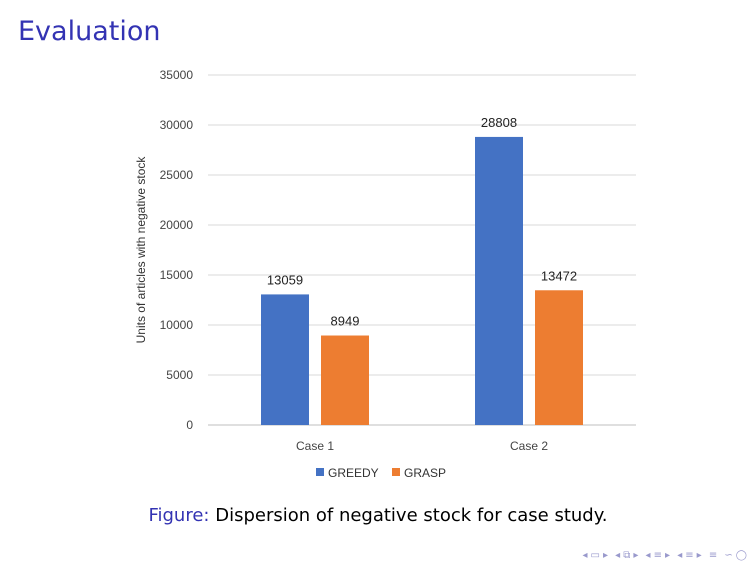 This screenshot has height=567, width=756. What do you see at coordinates (605, 555) in the screenshot?
I see `nav-next-icon: ▸` at bounding box center [605, 555].